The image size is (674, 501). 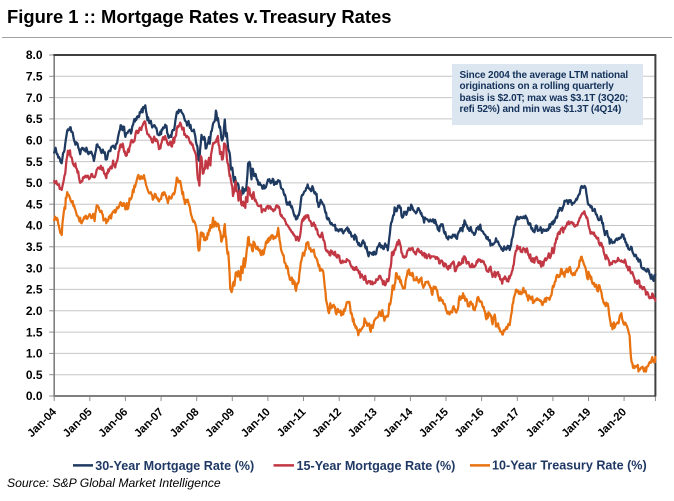 I want to click on svg-text: Jan-08, so click(x=185, y=423).